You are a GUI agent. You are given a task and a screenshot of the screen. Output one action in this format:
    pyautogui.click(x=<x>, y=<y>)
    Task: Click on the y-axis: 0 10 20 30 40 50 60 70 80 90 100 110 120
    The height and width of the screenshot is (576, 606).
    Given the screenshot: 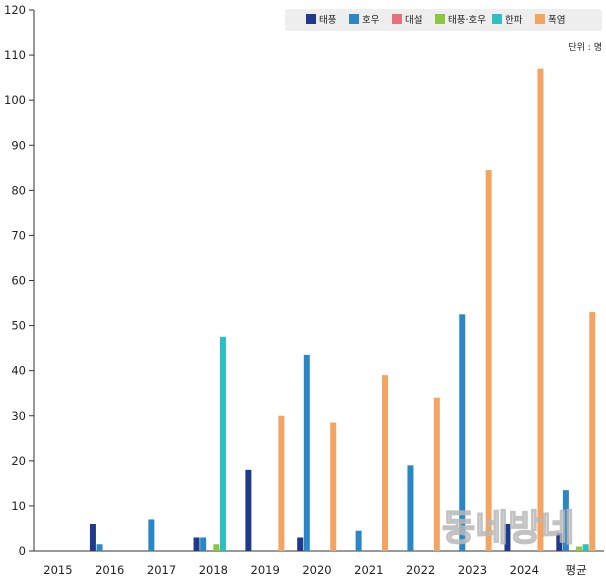 What is the action you would take?
    pyautogui.click(x=19, y=280)
    